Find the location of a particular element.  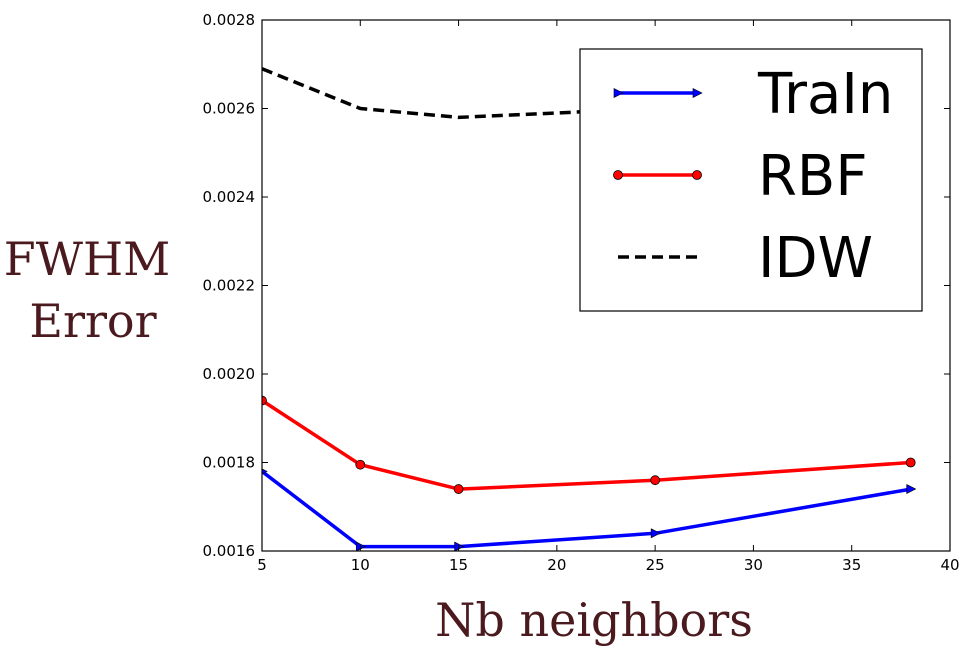

series-rbf is located at coordinates (589, 444).